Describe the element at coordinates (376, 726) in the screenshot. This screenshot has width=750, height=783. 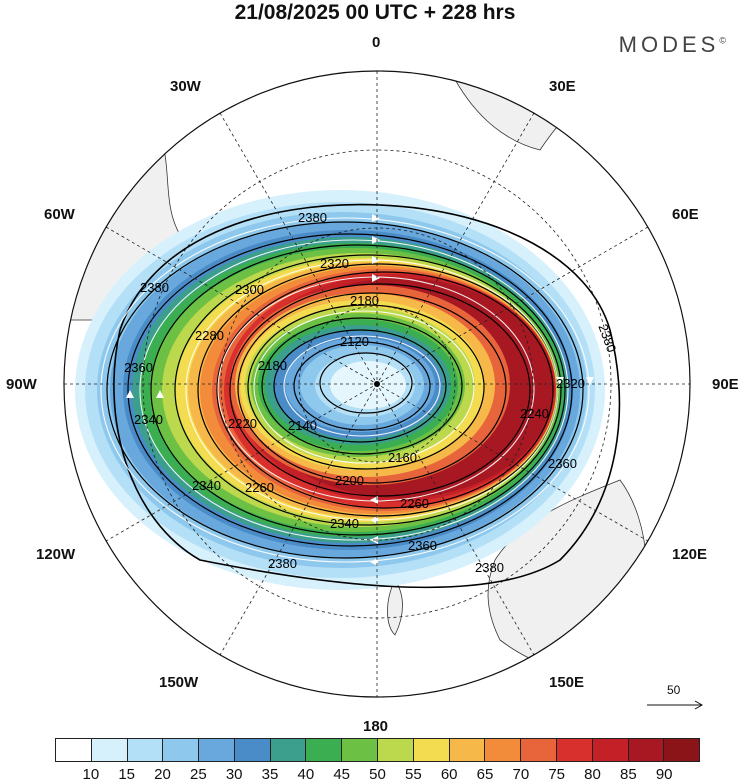
I see `lon-label-180: 180` at that location.